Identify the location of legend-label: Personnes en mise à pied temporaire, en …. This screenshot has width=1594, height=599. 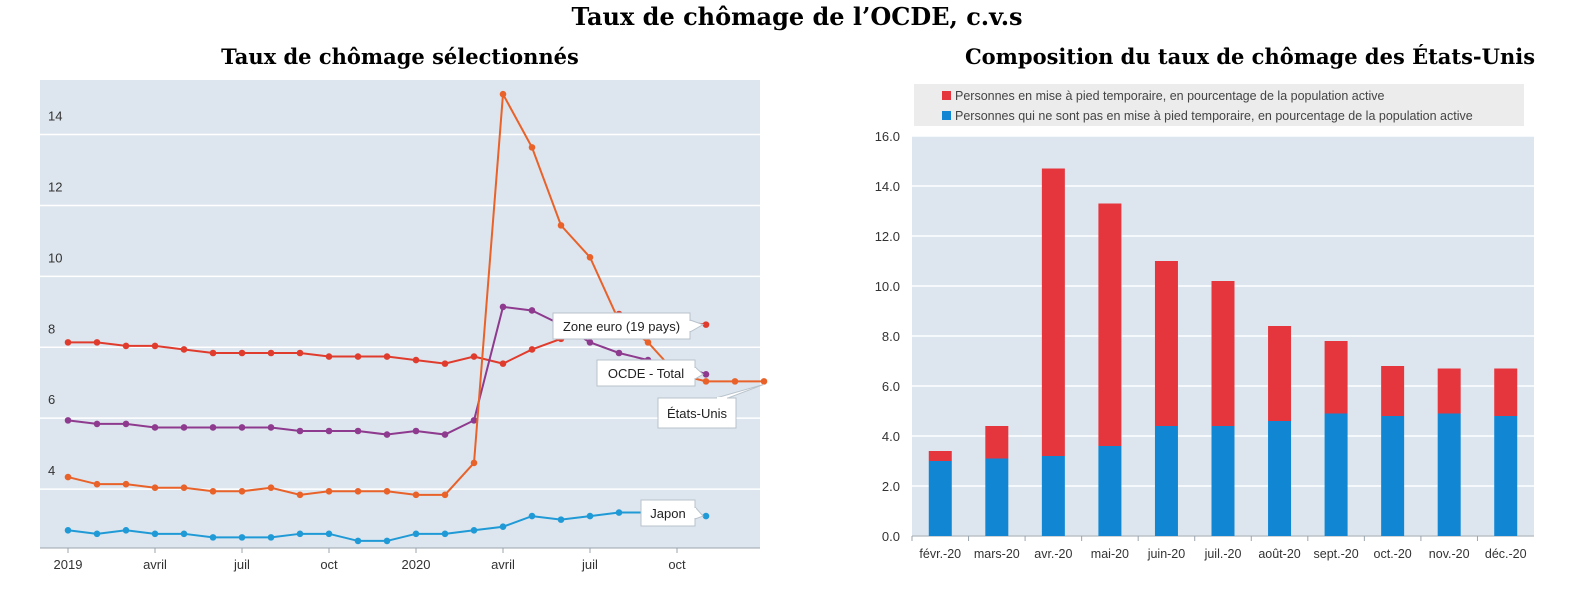
(1169, 96).